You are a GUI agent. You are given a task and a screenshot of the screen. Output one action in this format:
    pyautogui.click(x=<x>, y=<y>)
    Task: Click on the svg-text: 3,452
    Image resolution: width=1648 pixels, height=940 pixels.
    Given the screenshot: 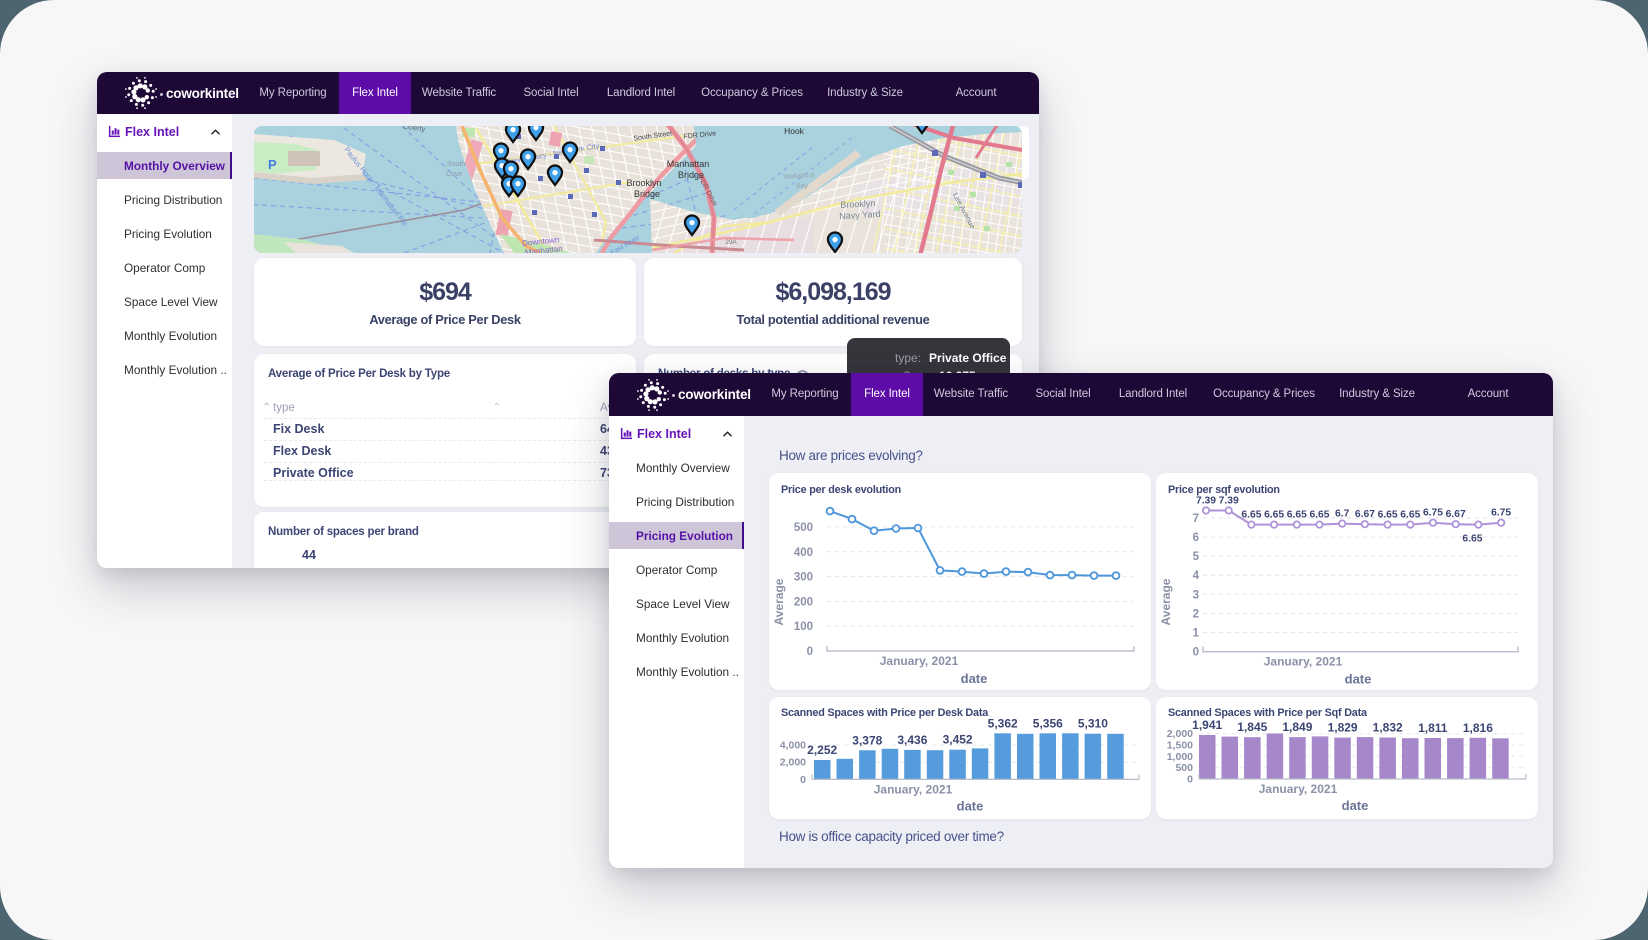 What is the action you would take?
    pyautogui.click(x=958, y=740)
    